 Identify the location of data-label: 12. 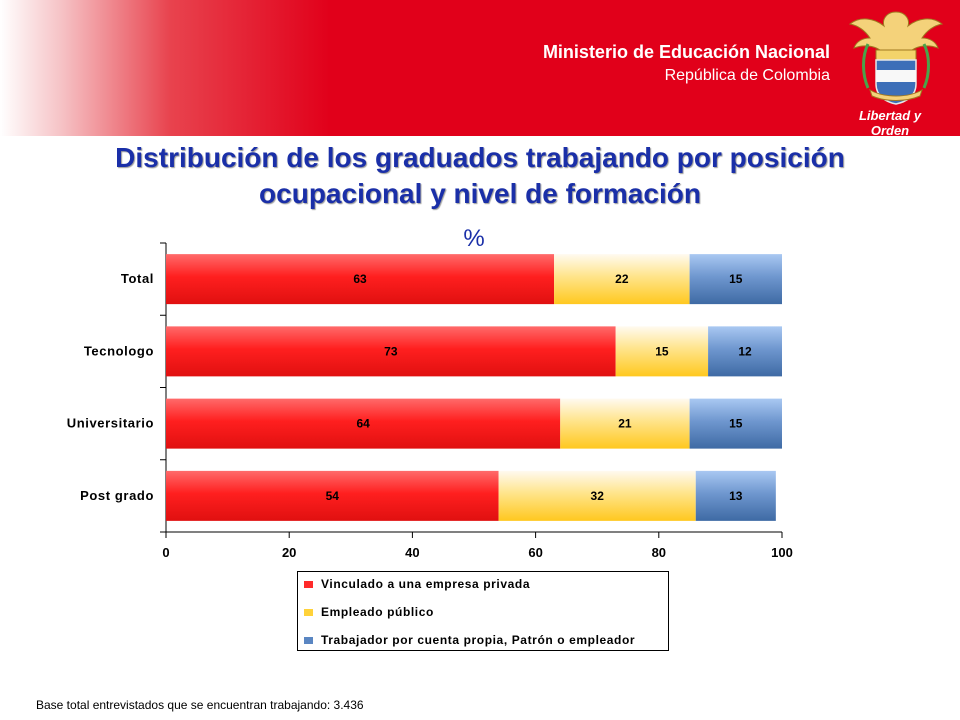
(745, 351).